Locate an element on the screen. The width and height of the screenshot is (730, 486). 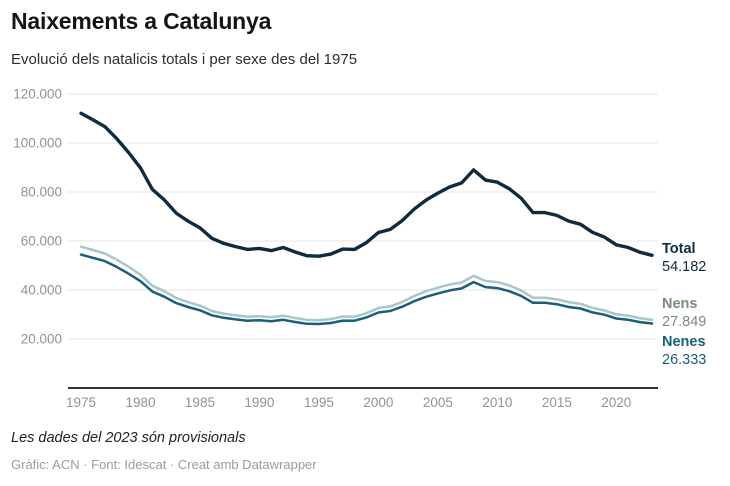
x-axis-tick-label: 2010 is located at coordinates (497, 402).